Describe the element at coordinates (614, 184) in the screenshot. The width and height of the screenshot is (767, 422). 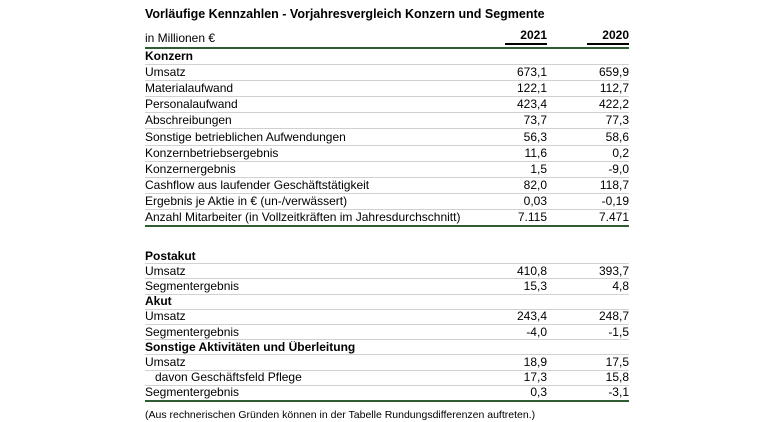
I see `value-2020: 118,7` at that location.